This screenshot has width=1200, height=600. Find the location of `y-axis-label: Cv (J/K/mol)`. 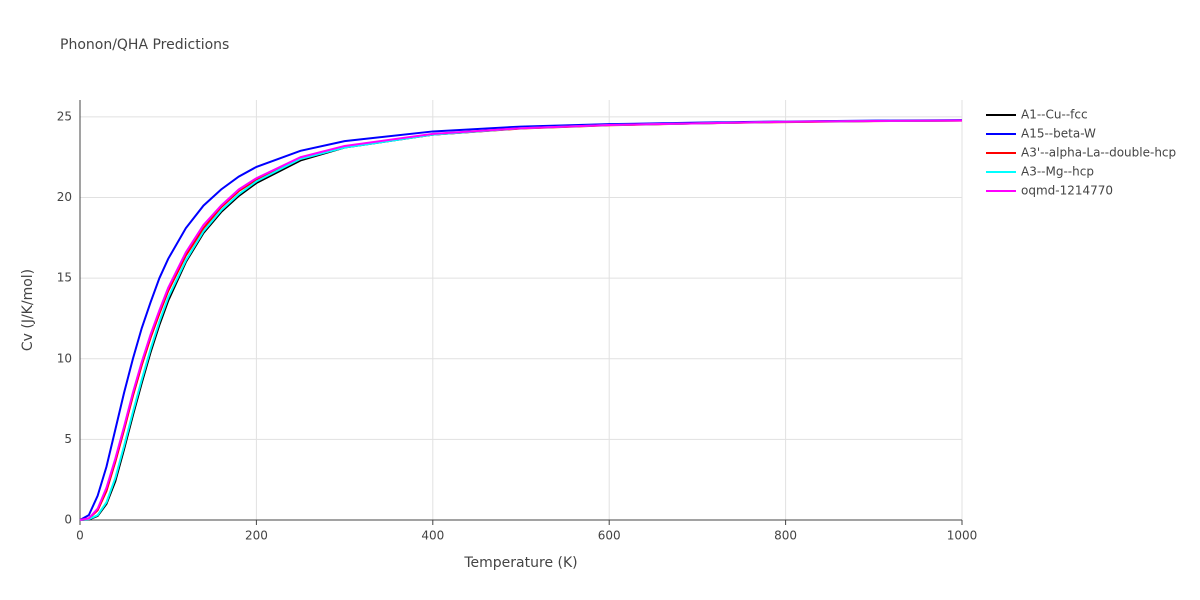

y-axis-label: Cv (J/K/mol) is located at coordinates (28, 310).